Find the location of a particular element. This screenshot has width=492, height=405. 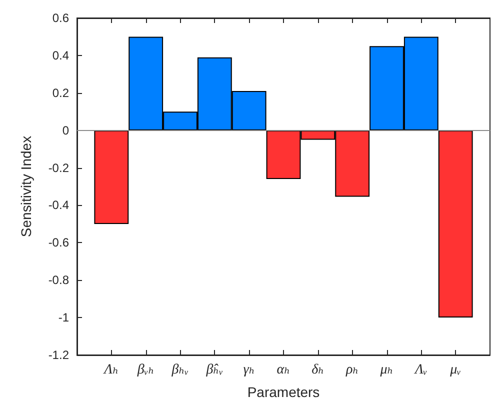

x-tick-label: βᵥₕ is located at coordinates (145, 370).